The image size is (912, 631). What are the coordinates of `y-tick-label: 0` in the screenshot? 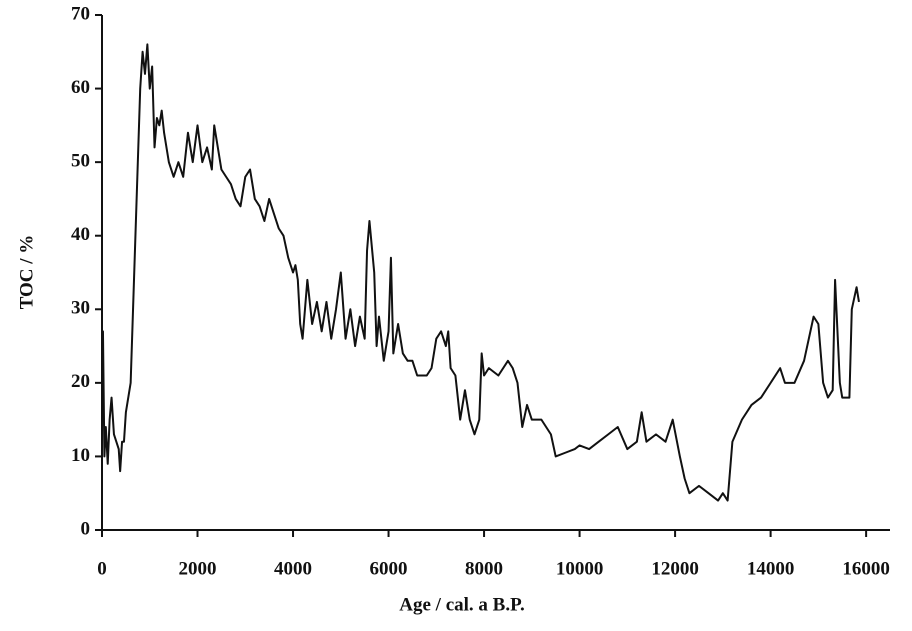 It's located at (86, 528).